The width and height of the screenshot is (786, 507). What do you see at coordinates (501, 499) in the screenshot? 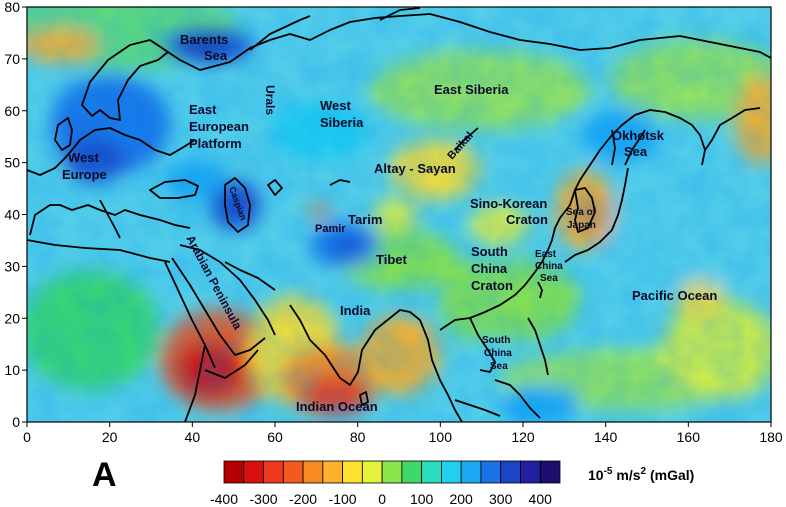
I see `colorbar-tick-label: 300` at bounding box center [501, 499].